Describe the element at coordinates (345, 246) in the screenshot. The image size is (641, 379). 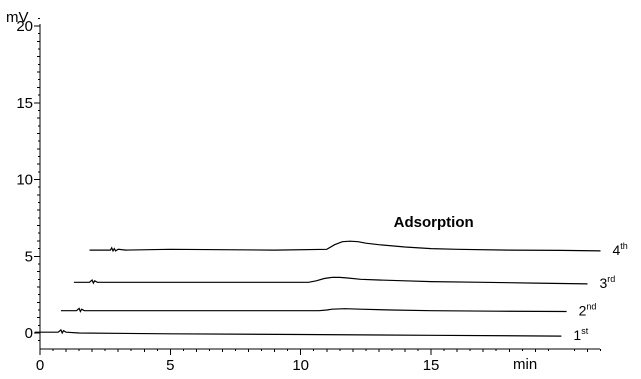
I see `trace-4th` at that location.